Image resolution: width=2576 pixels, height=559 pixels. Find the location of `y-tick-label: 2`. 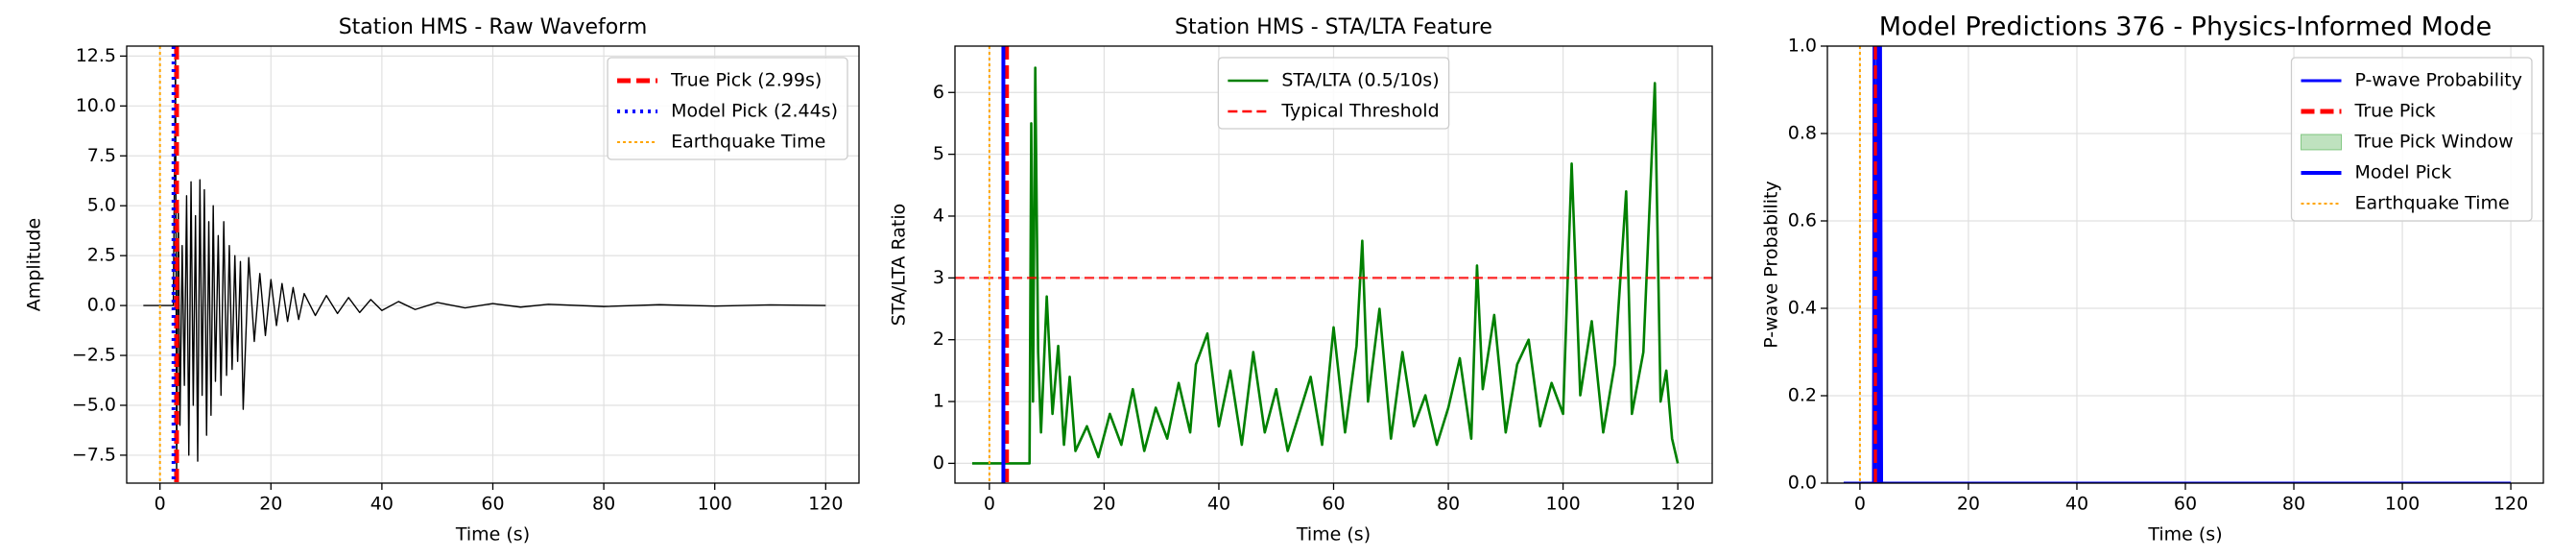

y-tick-label: 2 is located at coordinates (938, 339).